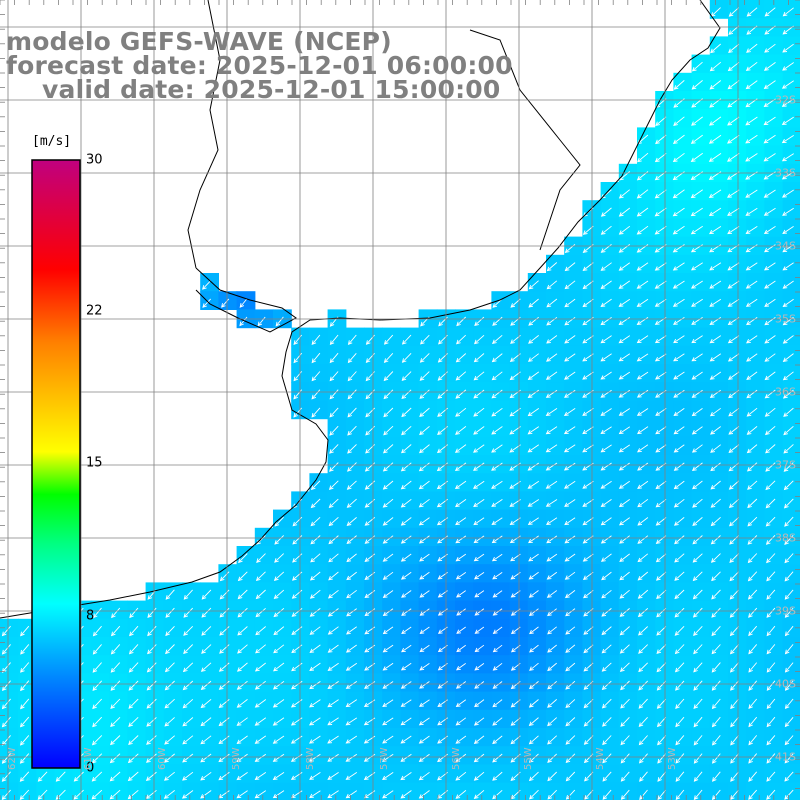  I want to click on lon-label: 55W, so click(528, 758).